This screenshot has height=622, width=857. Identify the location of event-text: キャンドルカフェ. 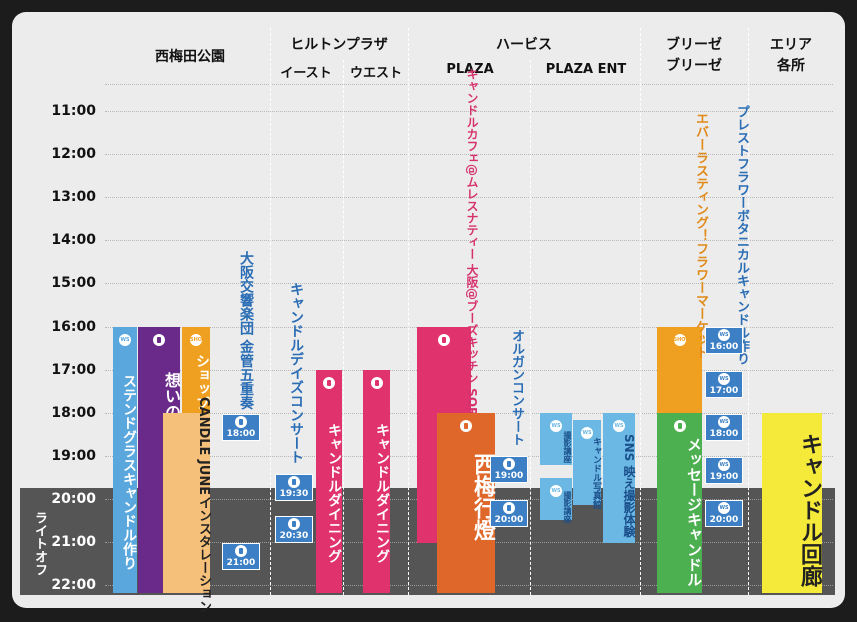
(472, 116).